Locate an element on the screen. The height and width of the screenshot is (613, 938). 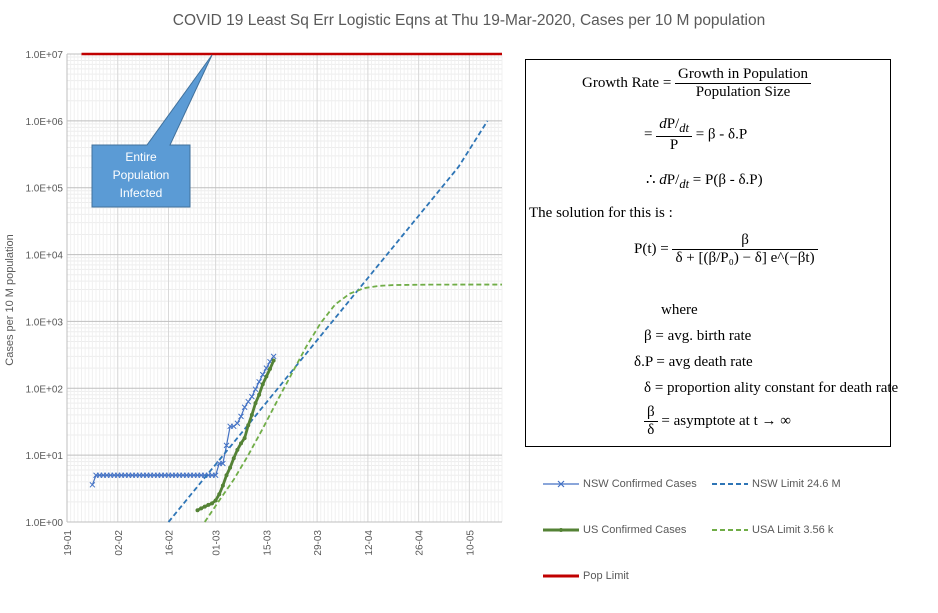
y-tick-label-5: 1.0E+05 is located at coordinates (44, 189).